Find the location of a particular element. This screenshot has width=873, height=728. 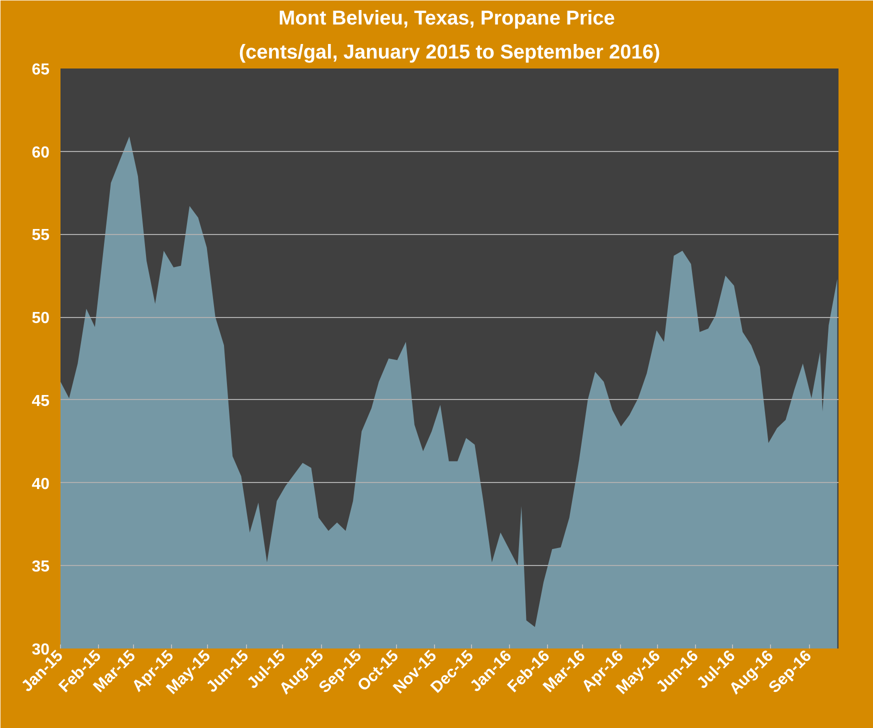

chart-subtitle: (cents/gal, January 2015 to September 2016) is located at coordinates (449, 53).